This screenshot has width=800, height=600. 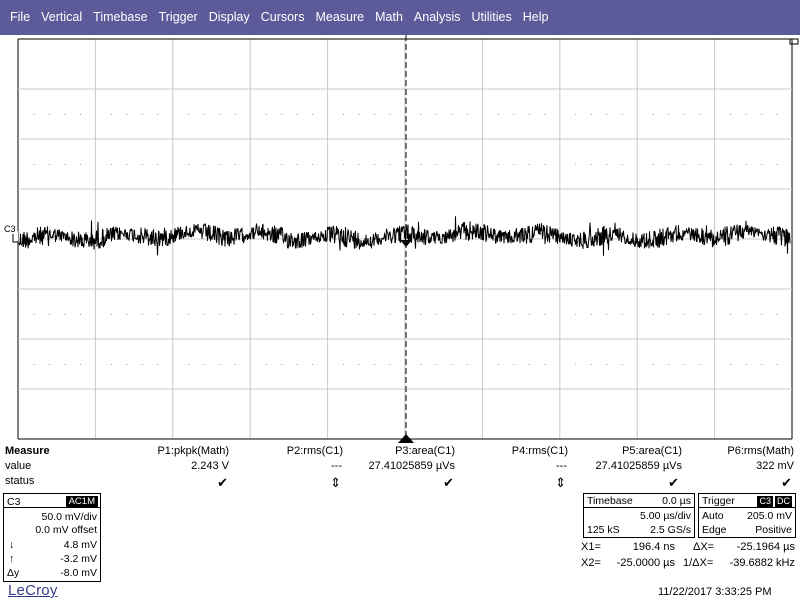 I want to click on param-p4-name: P4:rms(C1), so click(x=539, y=451).